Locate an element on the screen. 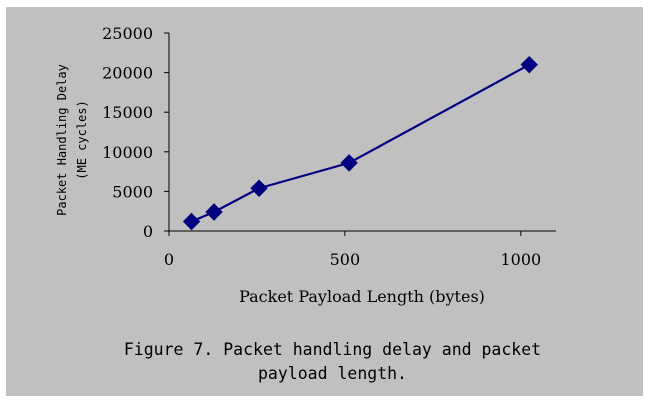 The image size is (649, 401). y-axis-label: Packet Handling Delay is located at coordinates (62, 140).